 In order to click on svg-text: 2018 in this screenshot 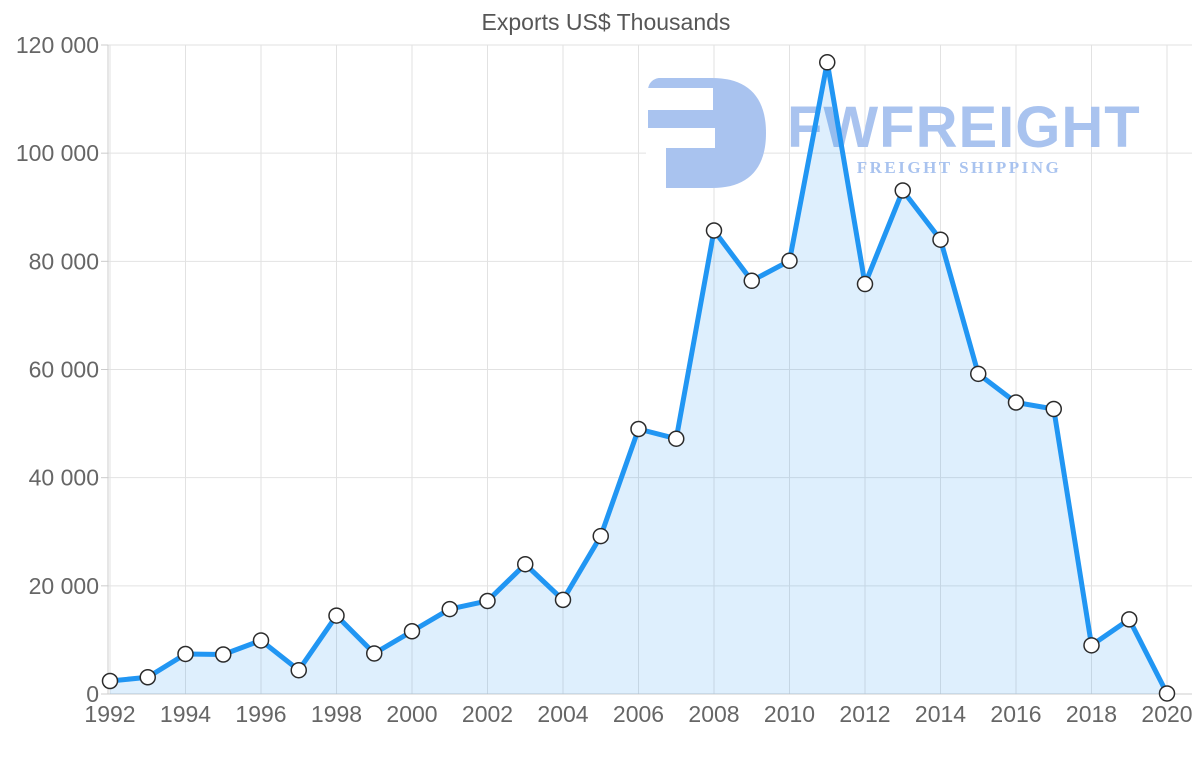, I will do `click(1091, 714)`.